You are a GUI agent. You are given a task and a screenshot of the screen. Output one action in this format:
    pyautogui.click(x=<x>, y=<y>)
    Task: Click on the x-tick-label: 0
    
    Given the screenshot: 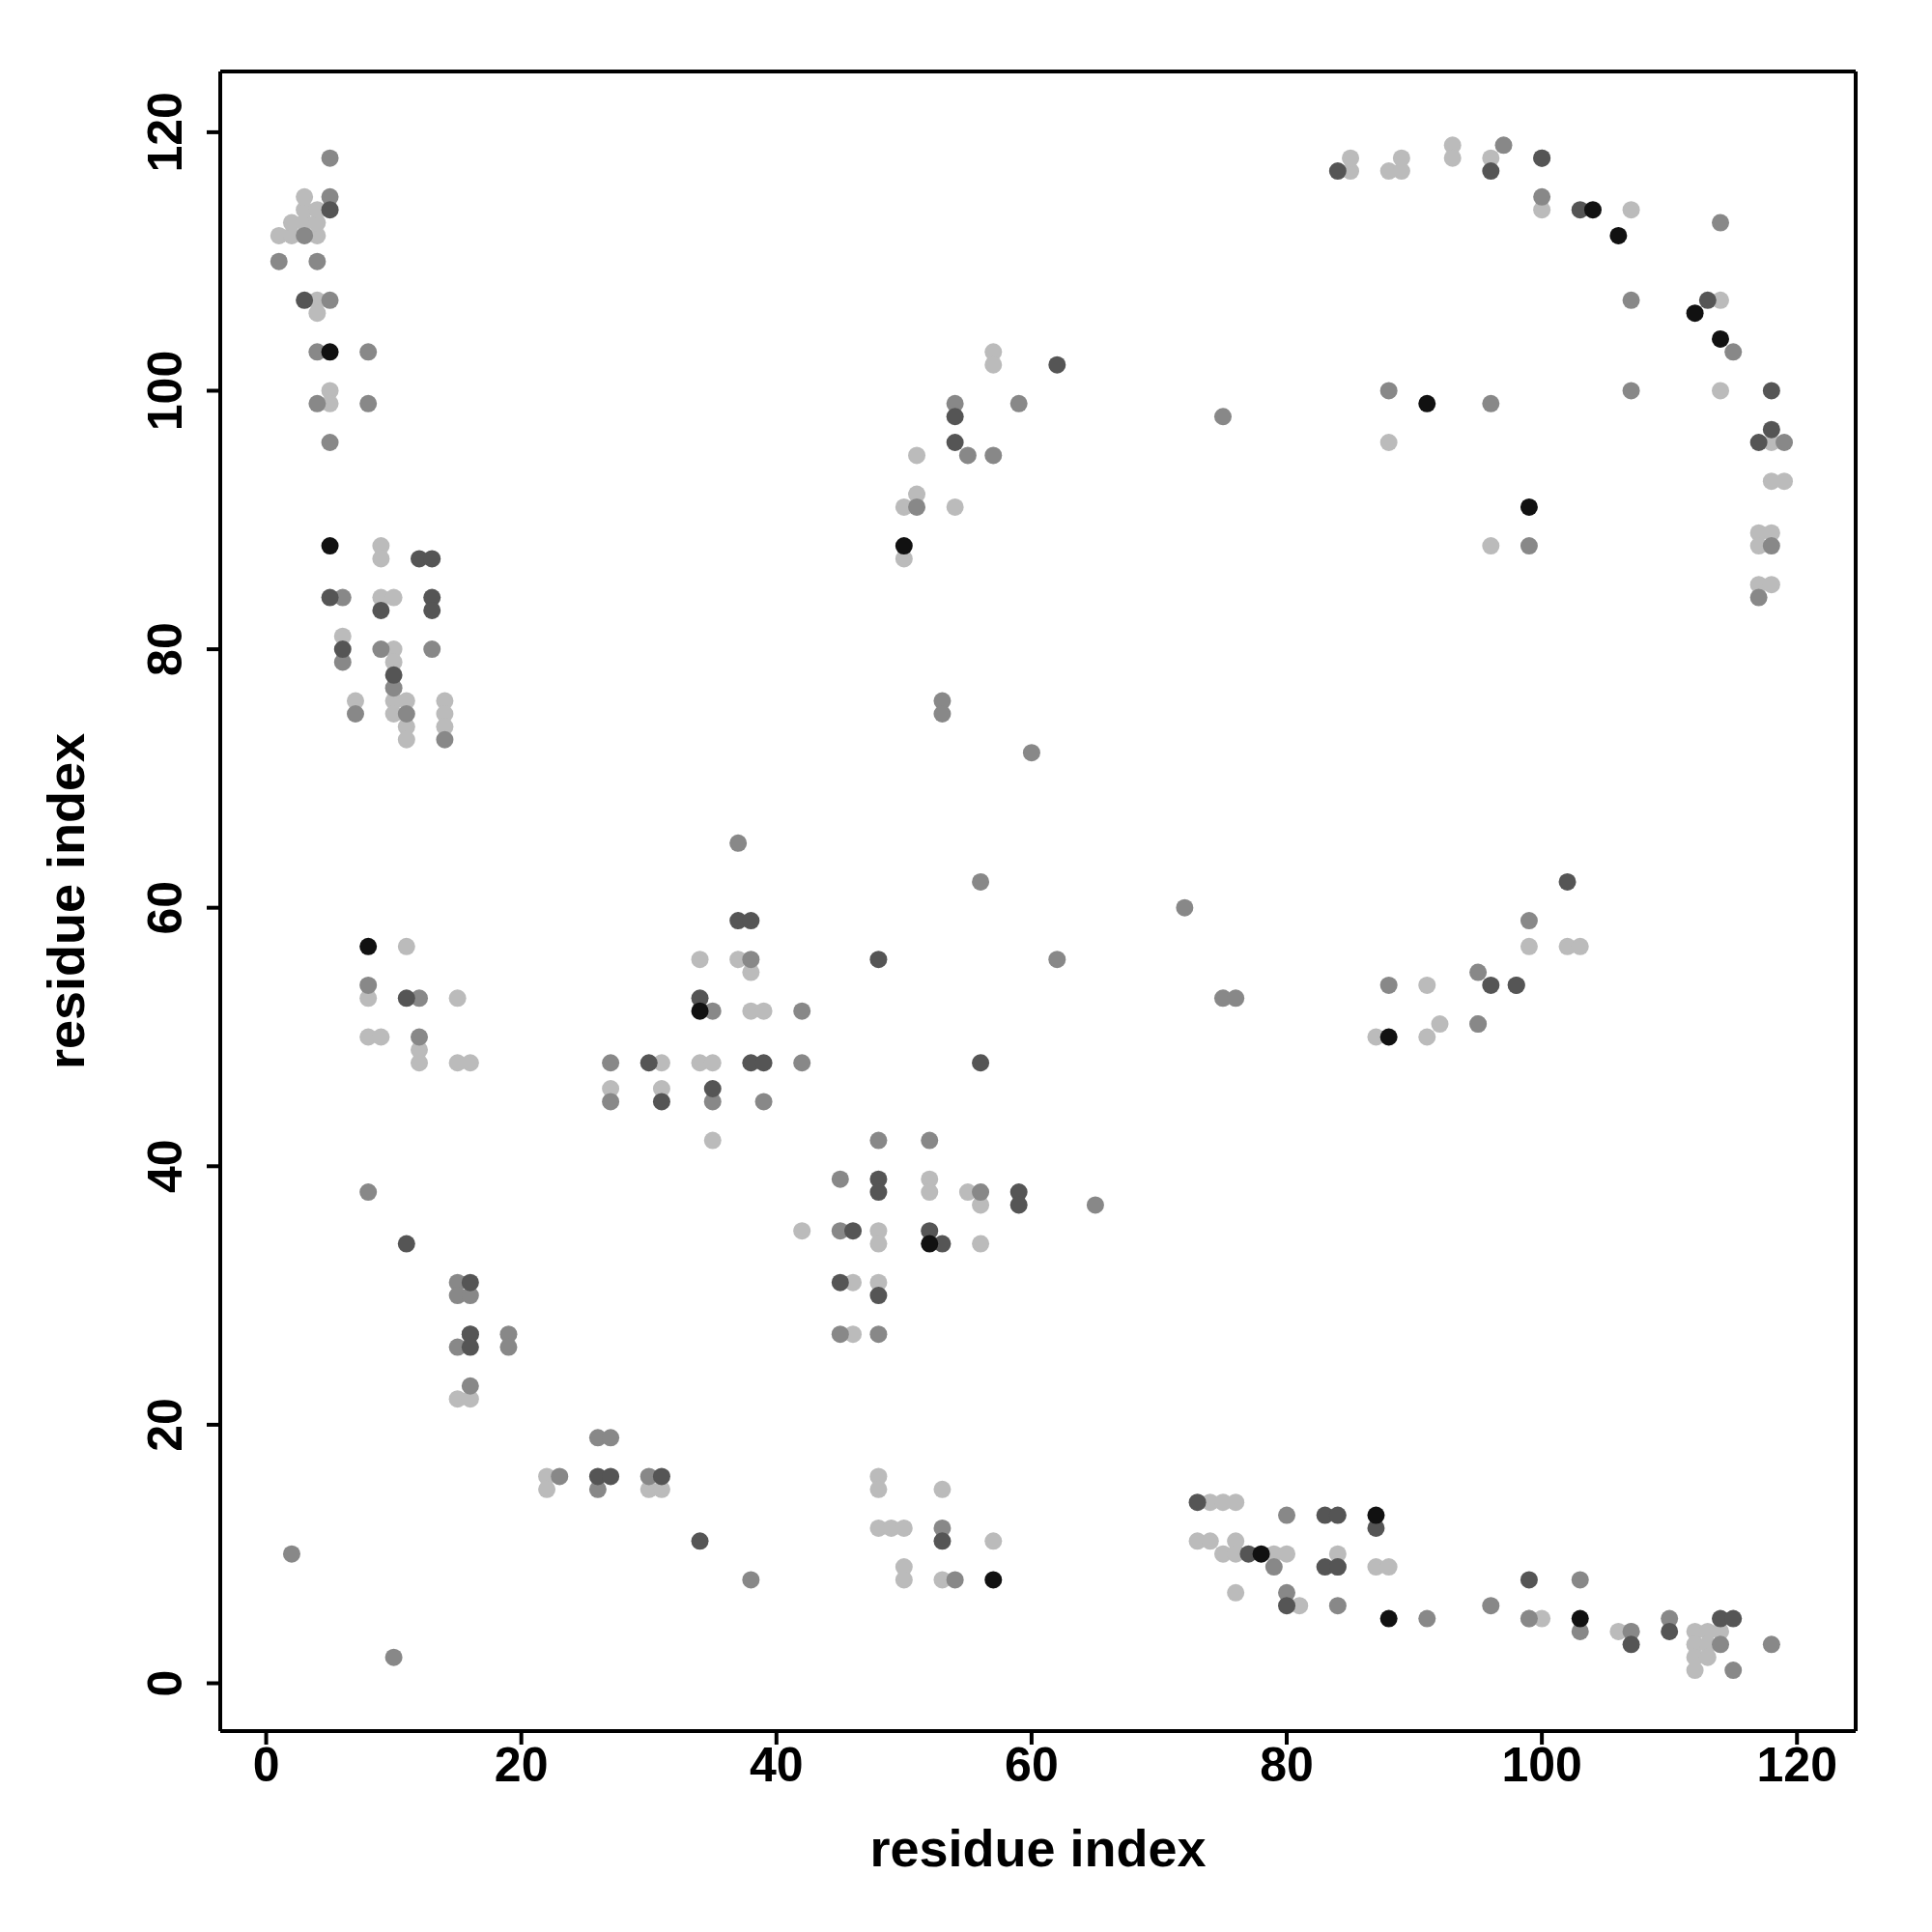 What is the action you would take?
    pyautogui.click(x=266, y=1764)
    